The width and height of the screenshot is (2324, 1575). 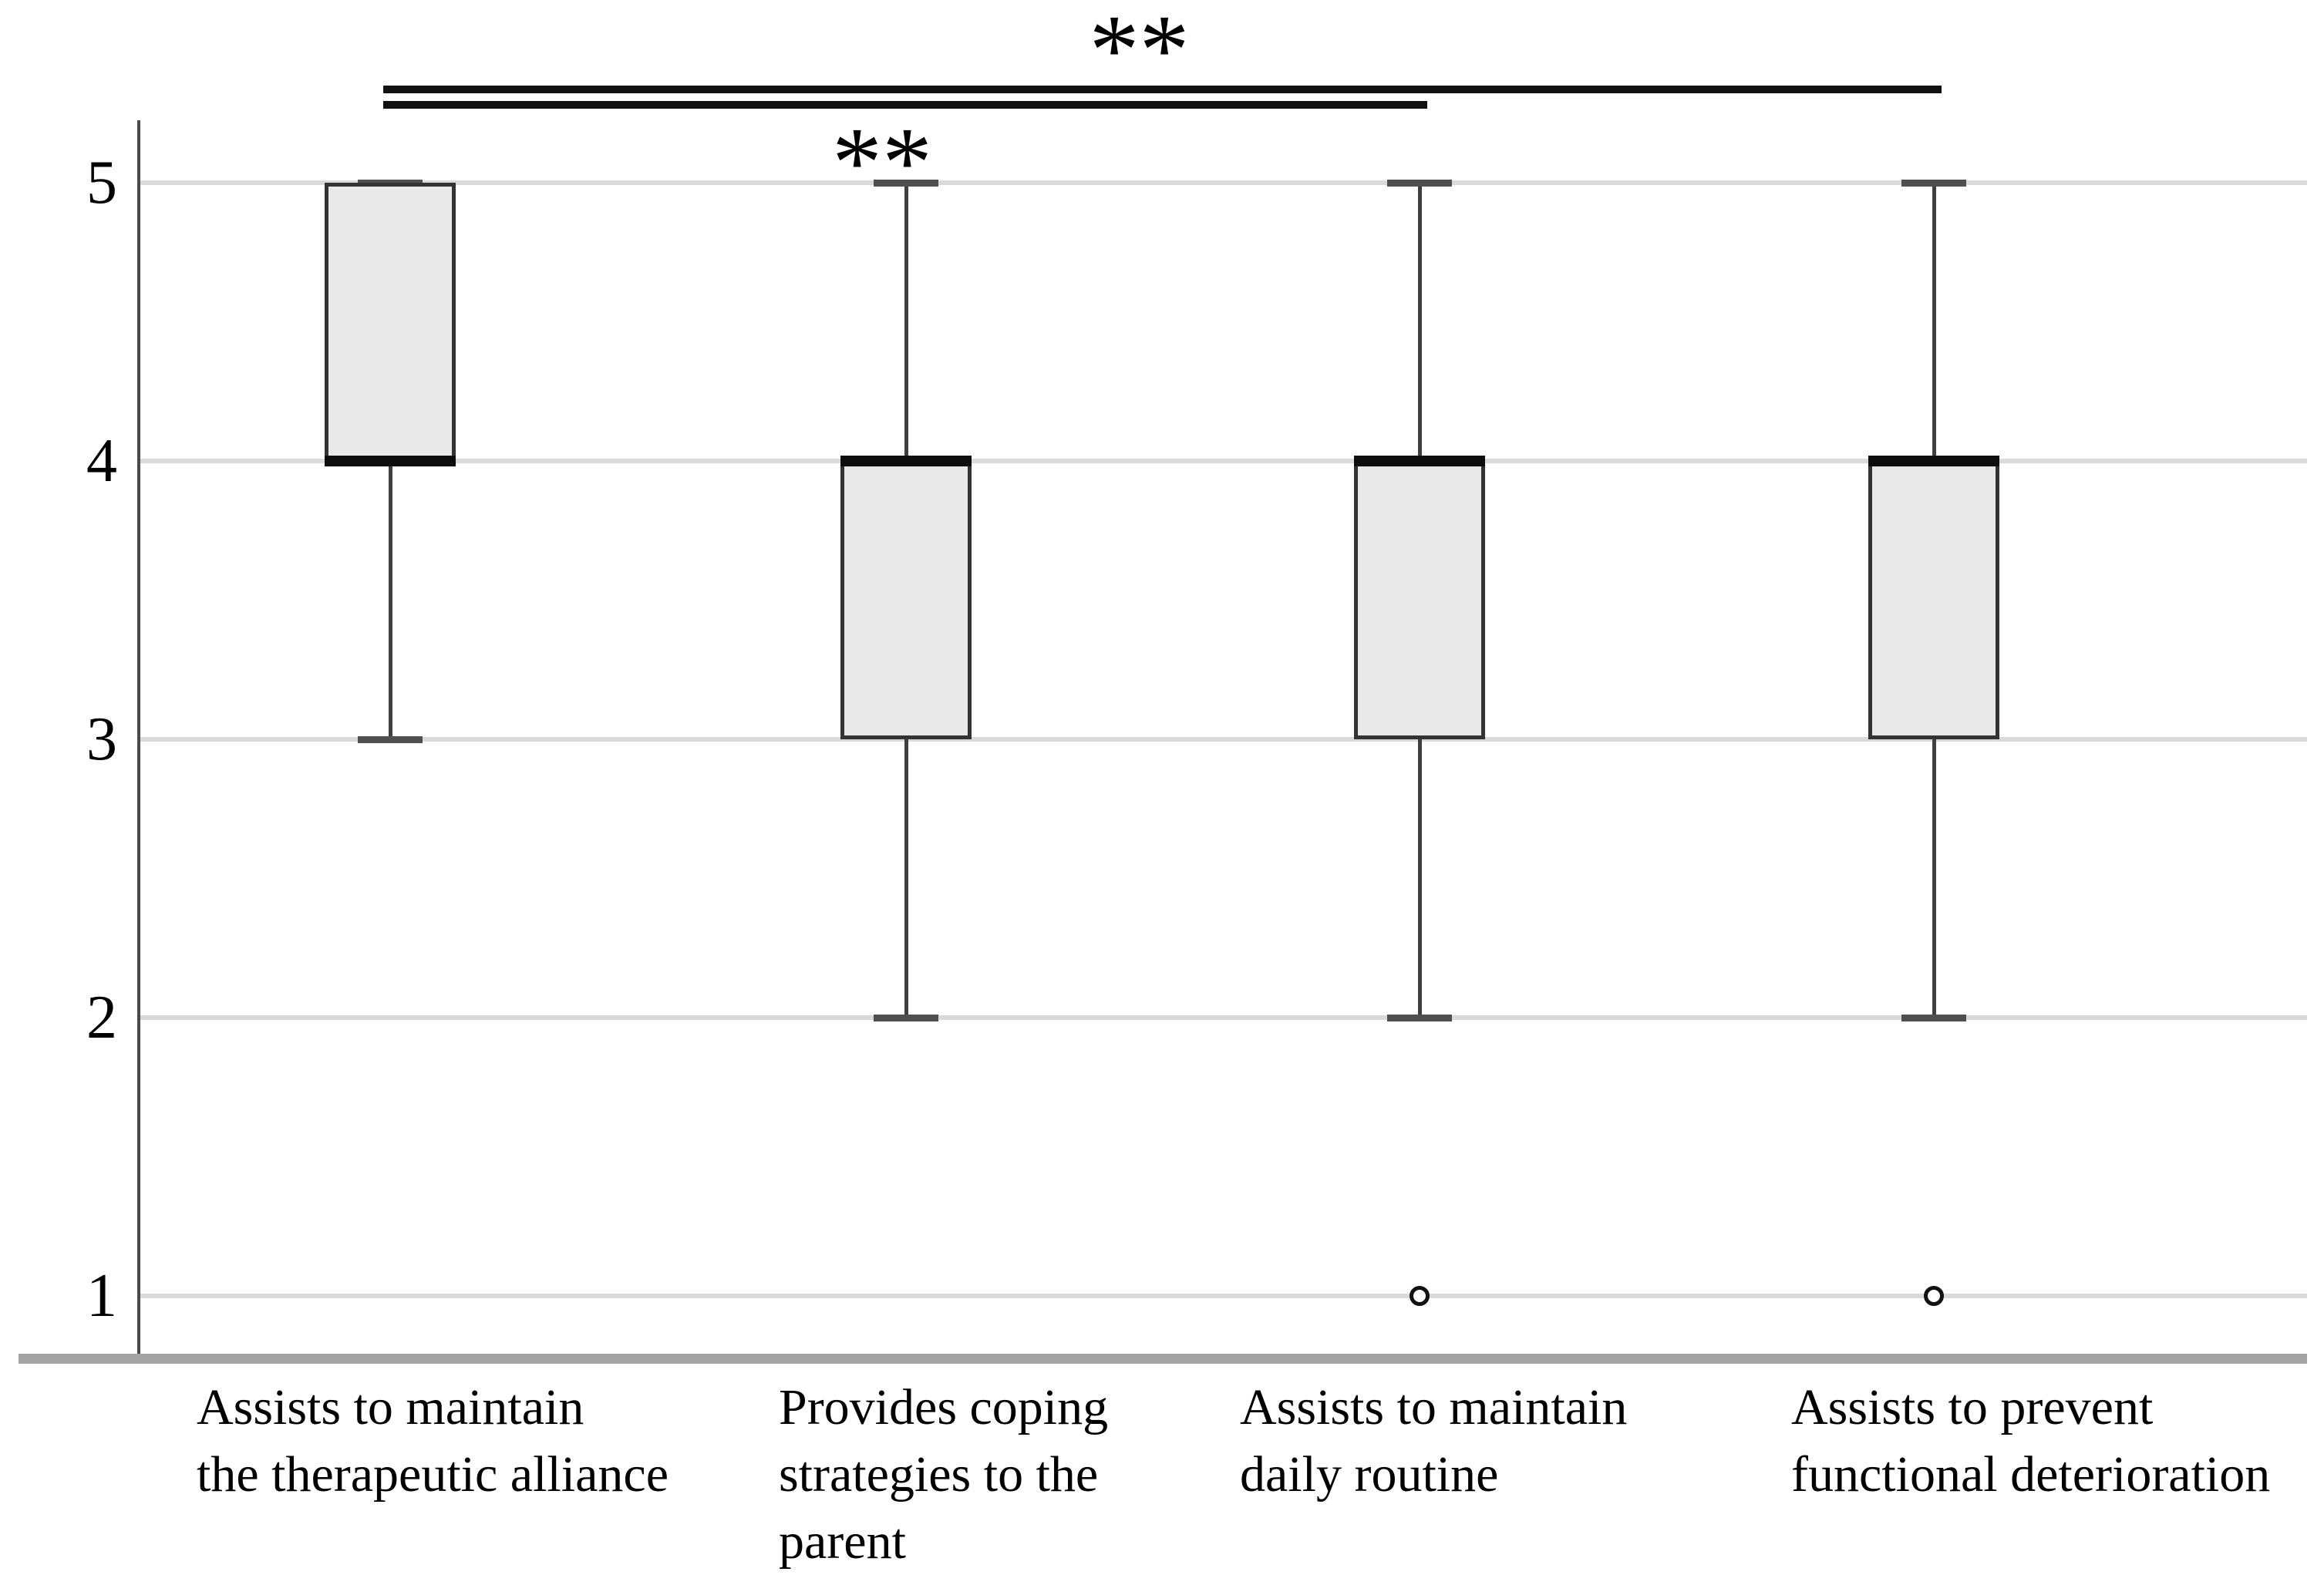 What do you see at coordinates (101, 1018) in the screenshot?
I see `y-tick-label: 2` at bounding box center [101, 1018].